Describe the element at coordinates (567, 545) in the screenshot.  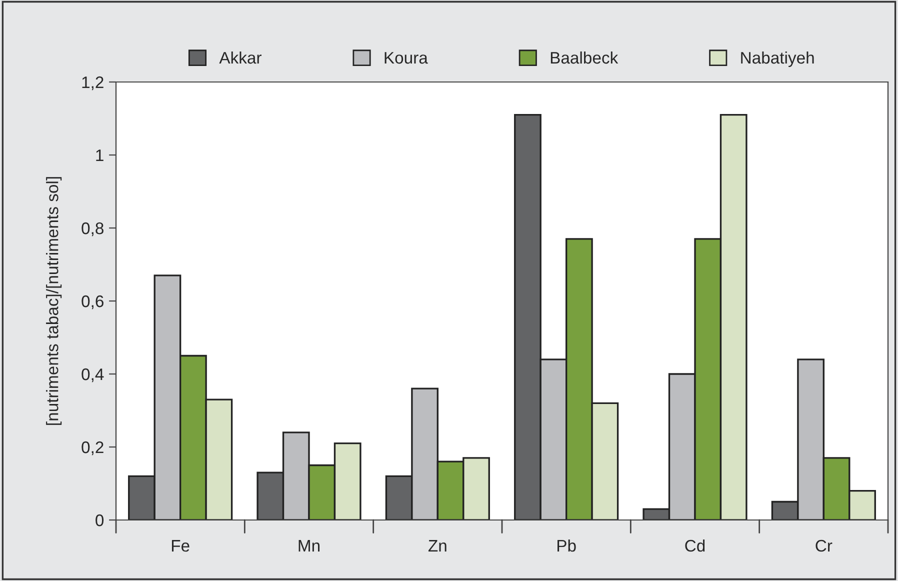
I see `x-tick-label: Pb` at that location.